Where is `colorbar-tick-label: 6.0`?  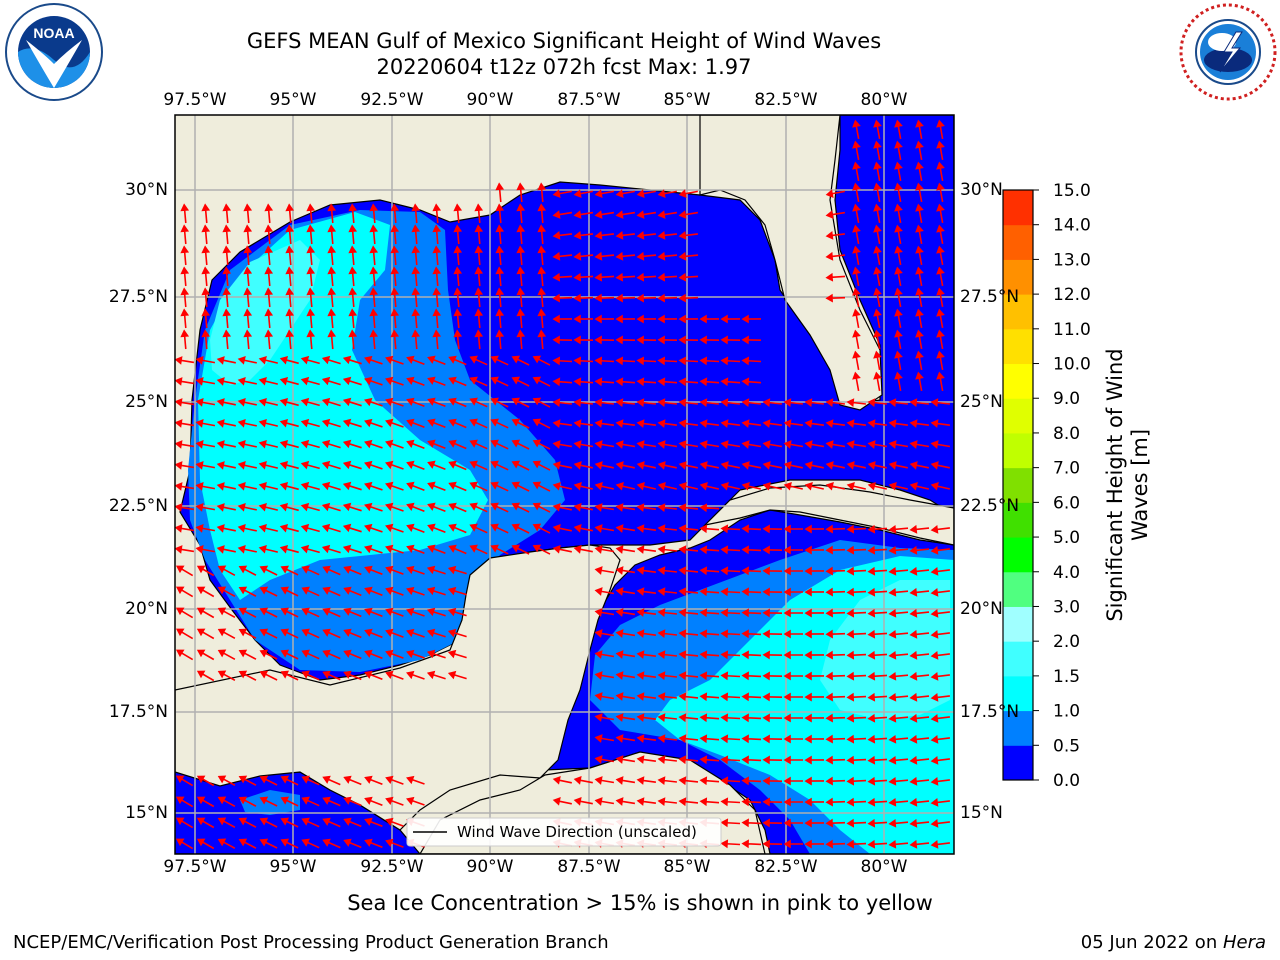
colorbar-tick-label: 6.0 is located at coordinates (1066, 503).